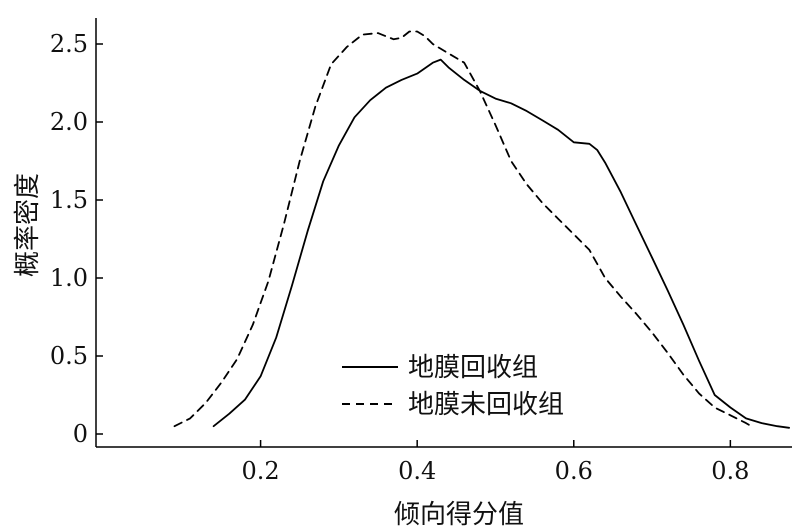 This screenshot has width=800, height=530. Describe the element at coordinates (473, 368) in the screenshot. I see `legend-label-recycled: 地膜回收组` at that location.